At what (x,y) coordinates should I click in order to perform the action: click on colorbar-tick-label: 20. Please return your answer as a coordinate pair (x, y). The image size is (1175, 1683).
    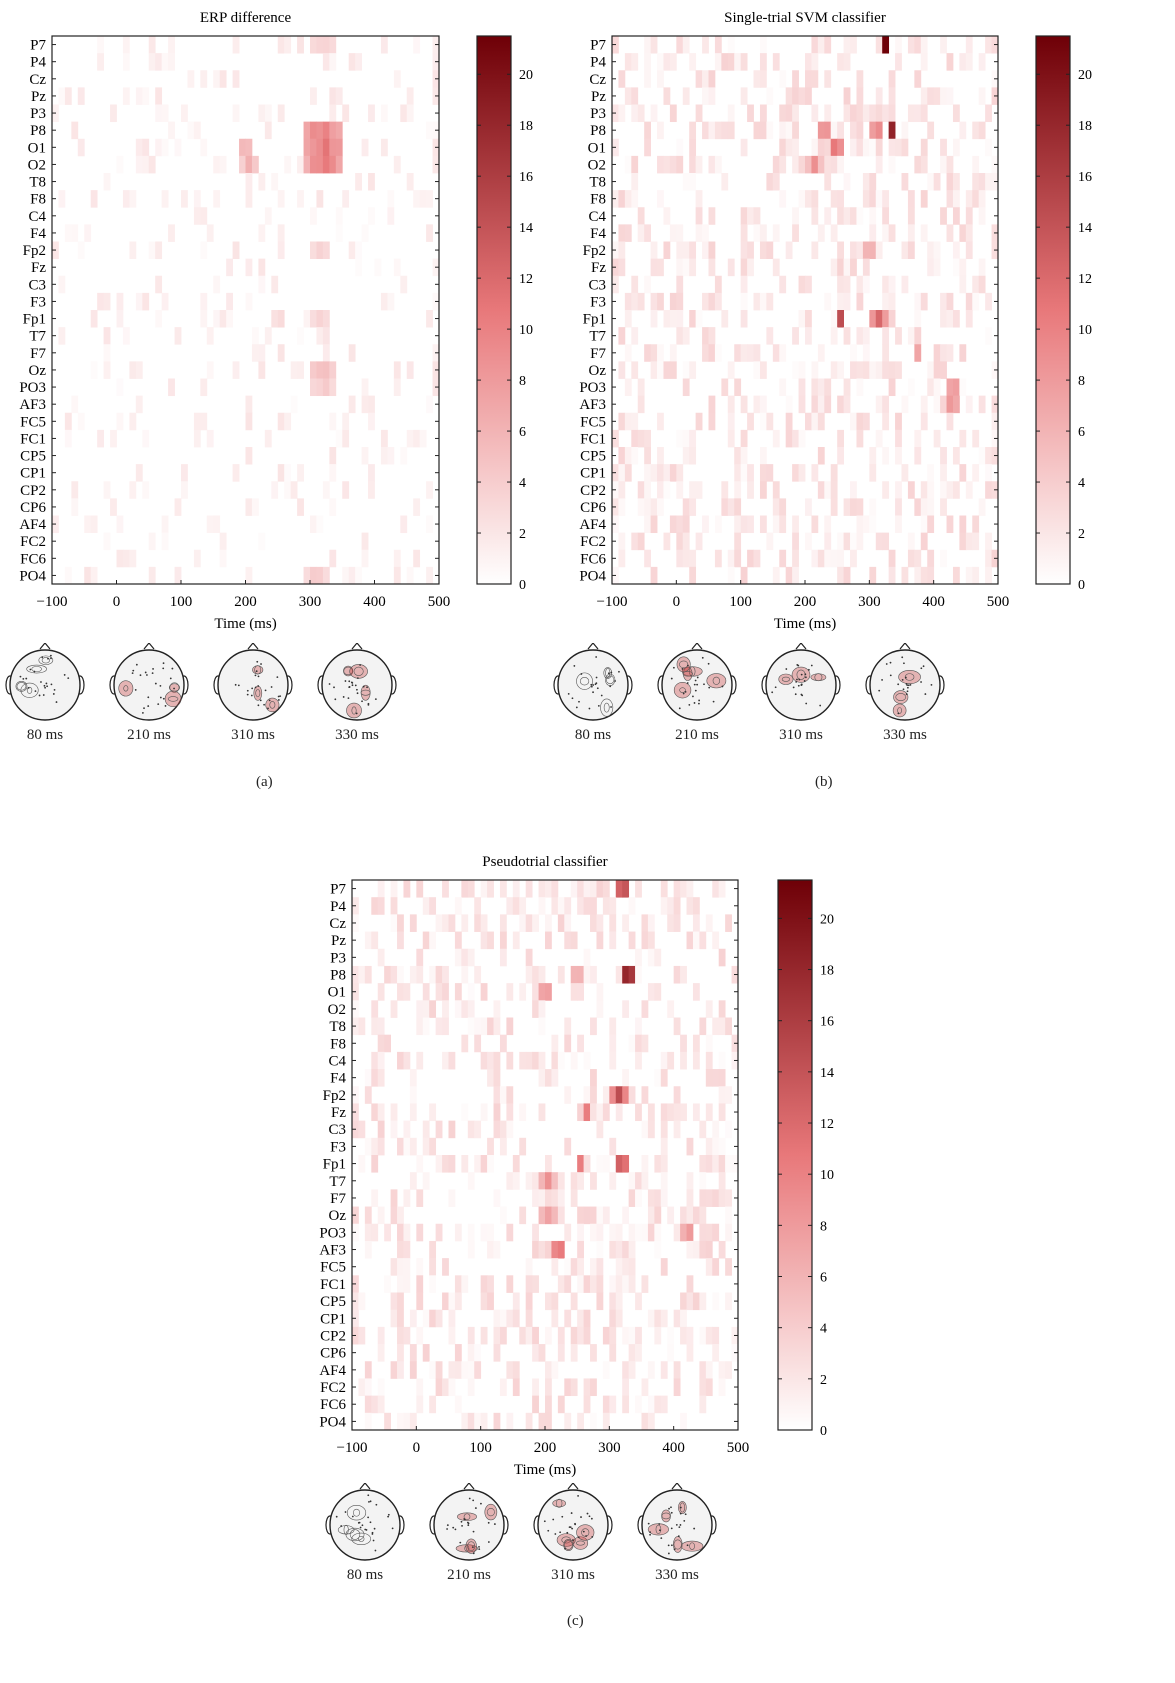
    Looking at the image, I should click on (827, 919).